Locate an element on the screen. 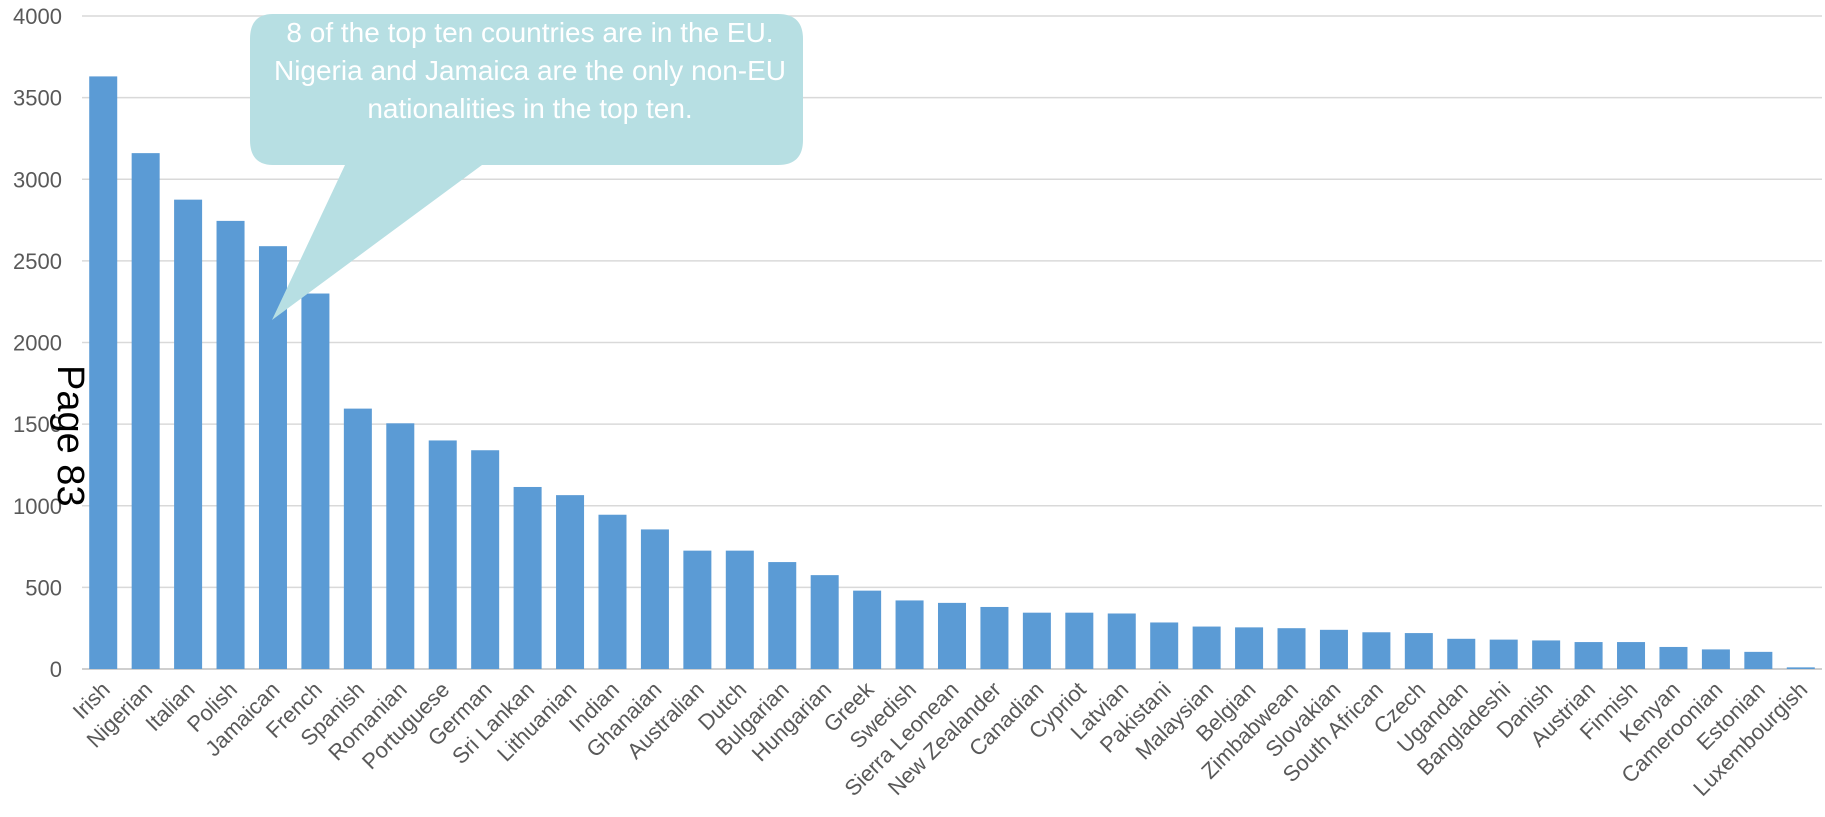 The height and width of the screenshot is (817, 1825). y-axis-ticks: 0 500 1000 1500 2000 2500 3000 3500 4000 is located at coordinates (37, 343).